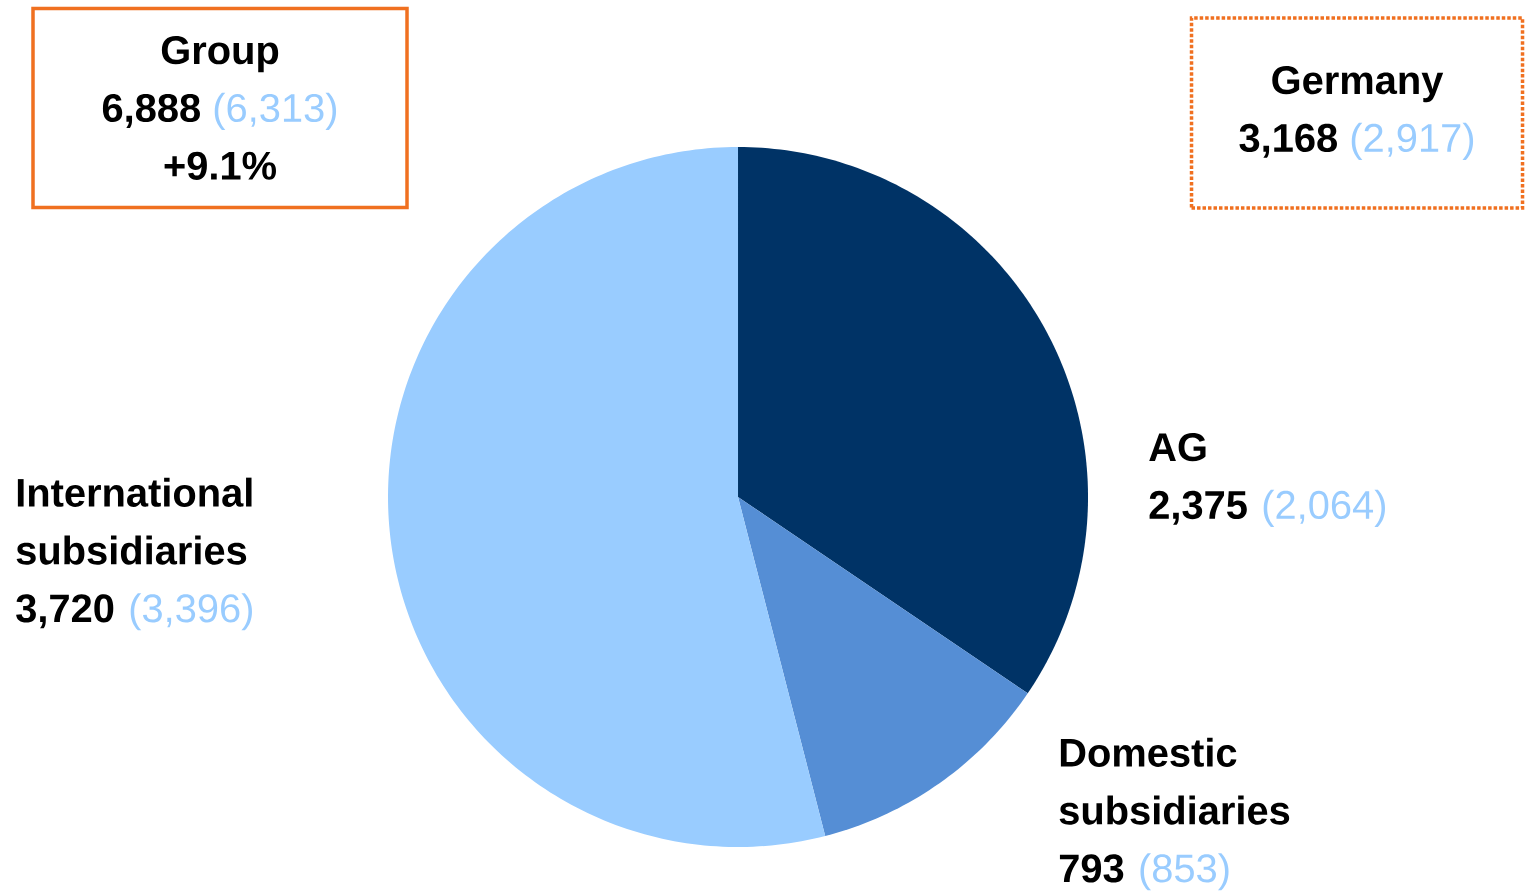 This screenshot has height=894, width=1528. Describe the element at coordinates (1091, 868) in the screenshot. I see `data-label: 793` at that location.